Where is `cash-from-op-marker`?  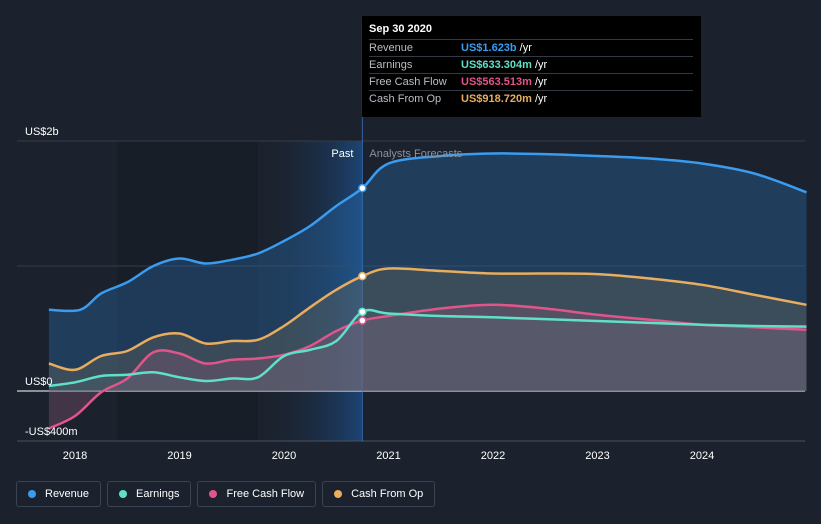 cash-from-op-marker is located at coordinates (362, 276).